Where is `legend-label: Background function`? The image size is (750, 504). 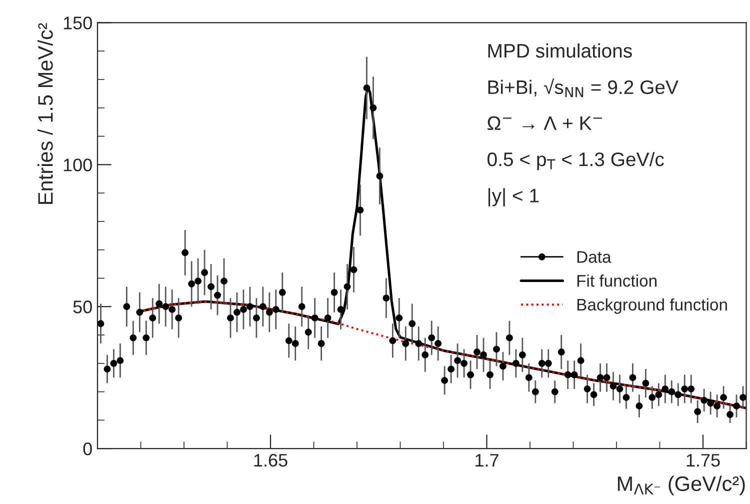 legend-label: Background function is located at coordinates (652, 306).